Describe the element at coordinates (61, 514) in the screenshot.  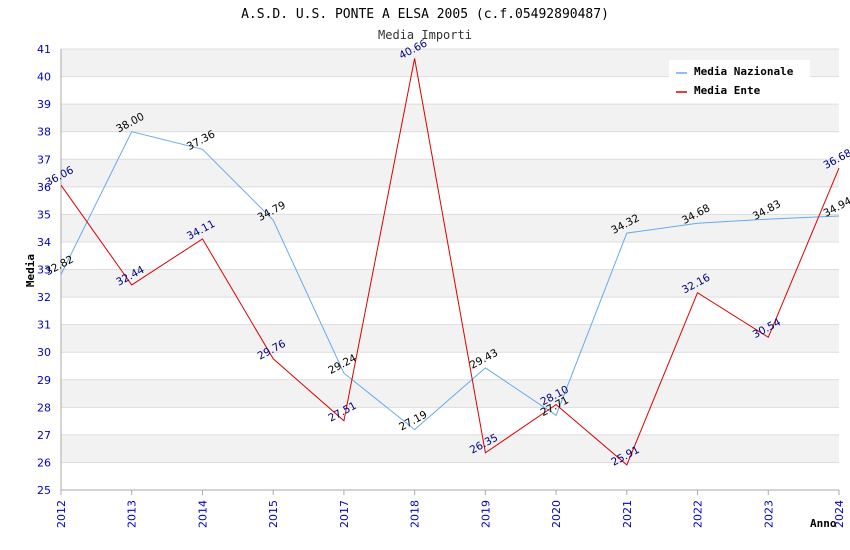
I see `x-tick-label: 2012` at that location.